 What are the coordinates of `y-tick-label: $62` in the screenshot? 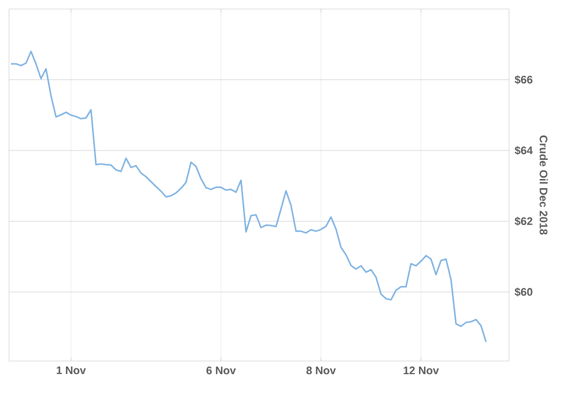 It's located at (523, 221).